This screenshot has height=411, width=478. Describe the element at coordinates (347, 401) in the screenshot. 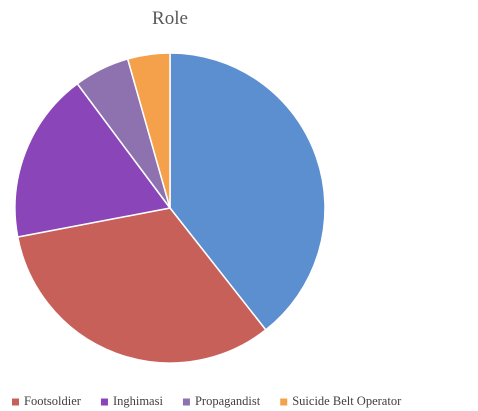

I see `legend-label: Suicide Belt Operator` at that location.